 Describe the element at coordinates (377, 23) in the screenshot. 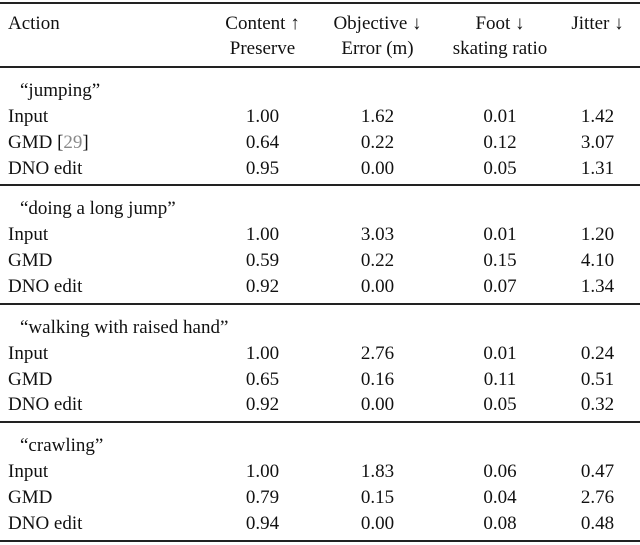

I see `header-line: Objective ↓` at that location.